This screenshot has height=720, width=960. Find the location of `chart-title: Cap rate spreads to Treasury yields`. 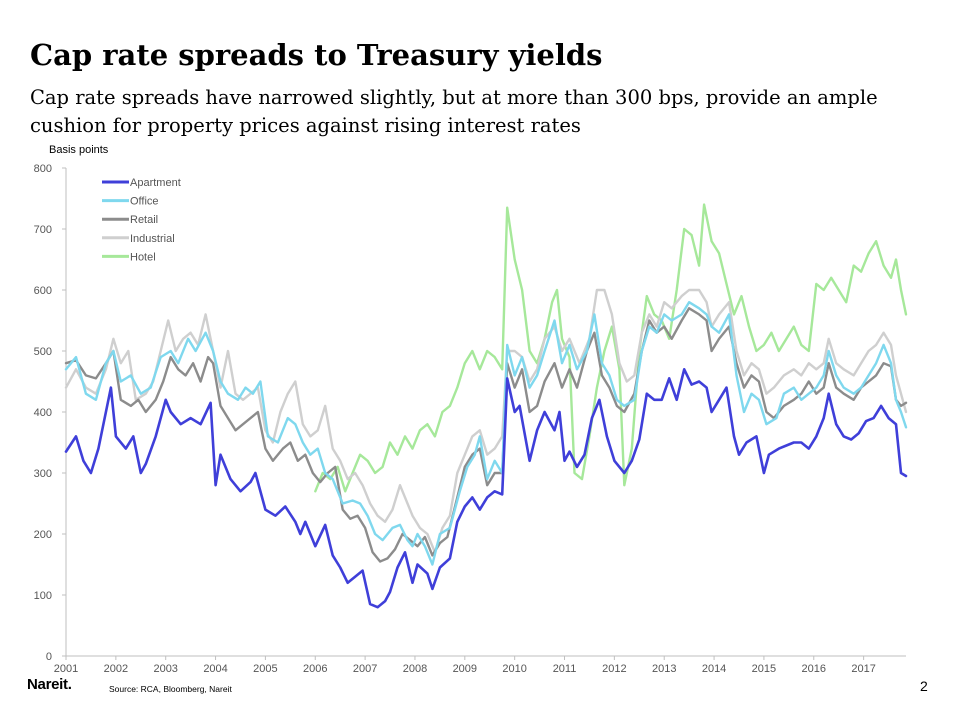

chart-title: Cap rate spreads to Treasury yields is located at coordinates (316, 55).